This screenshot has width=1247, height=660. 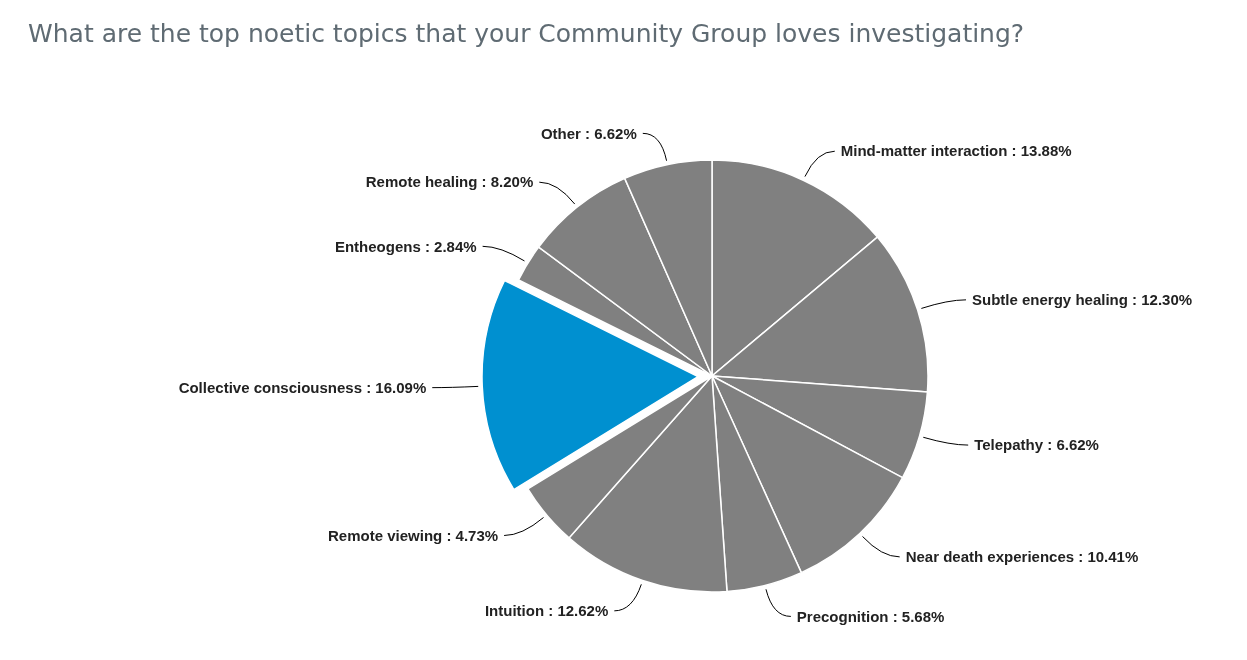 I want to click on slice-label: Collective consciousness : 16.09%, so click(x=302, y=387).